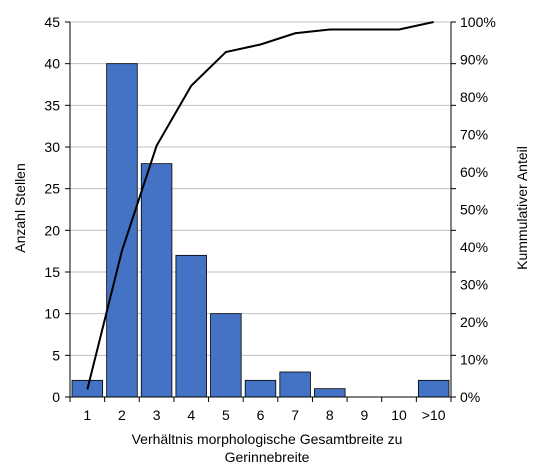 This screenshot has width=533, height=466. What do you see at coordinates (470, 397) in the screenshot?
I see `y2-tick-label: 0%` at bounding box center [470, 397].